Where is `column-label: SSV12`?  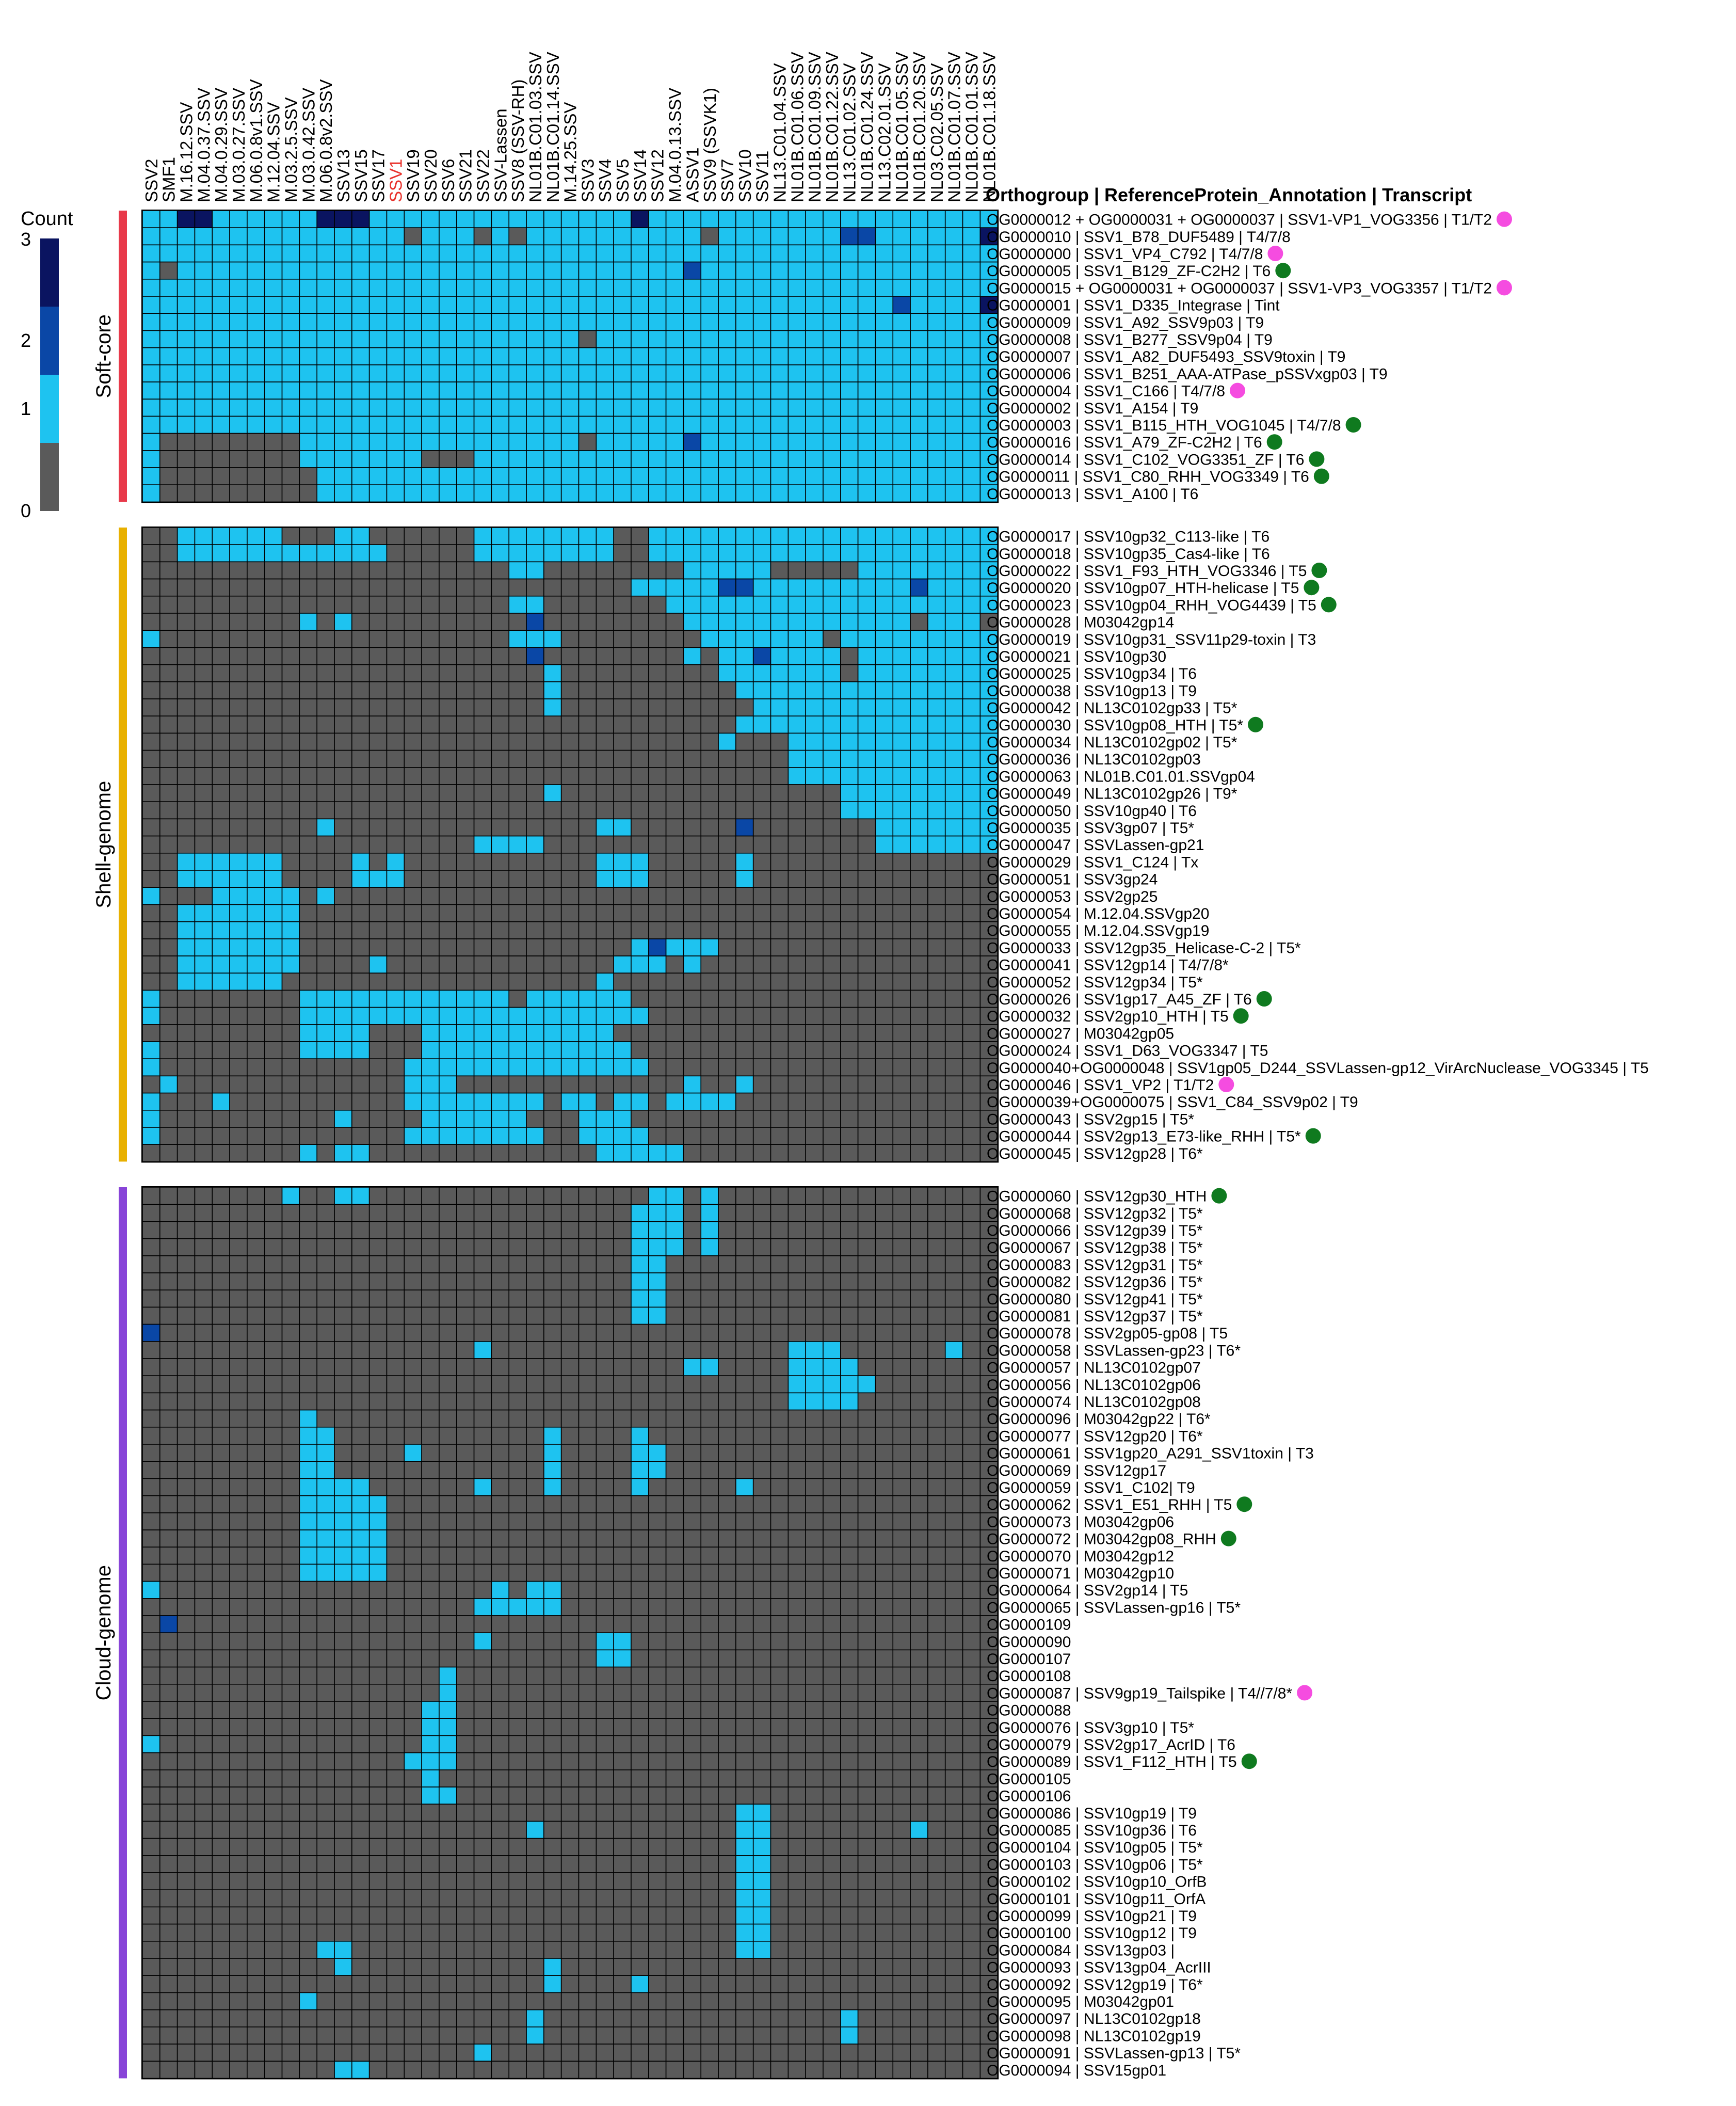
column-label: SSV12 is located at coordinates (657, 176).